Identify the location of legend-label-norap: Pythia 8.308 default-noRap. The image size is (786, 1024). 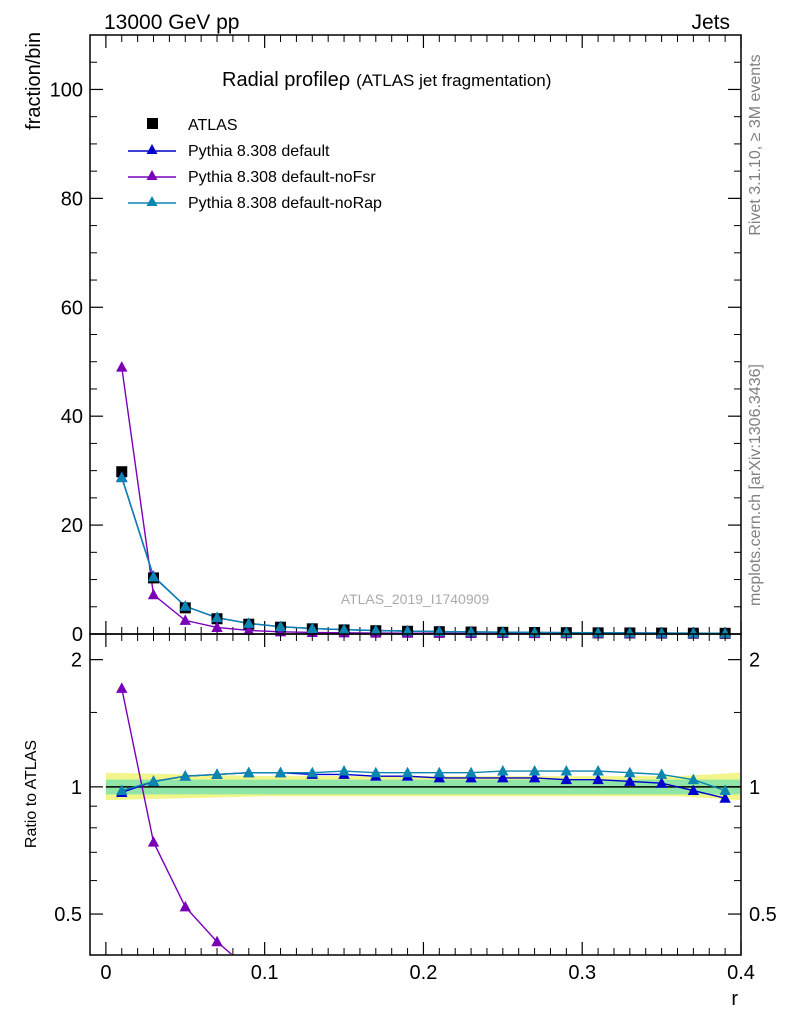
(285, 203).